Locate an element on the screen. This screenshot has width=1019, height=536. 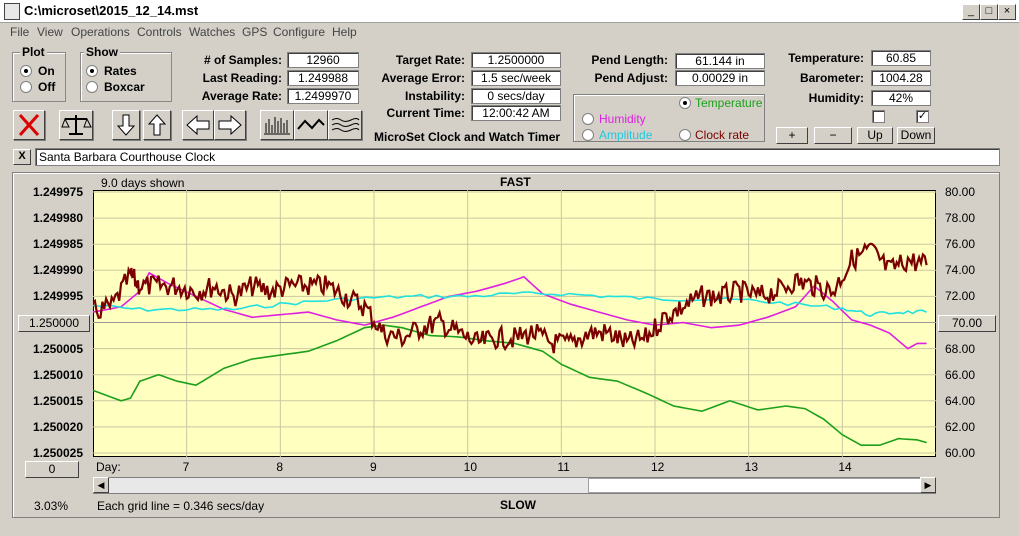
show-boxcar-radio is located at coordinates (92, 87).